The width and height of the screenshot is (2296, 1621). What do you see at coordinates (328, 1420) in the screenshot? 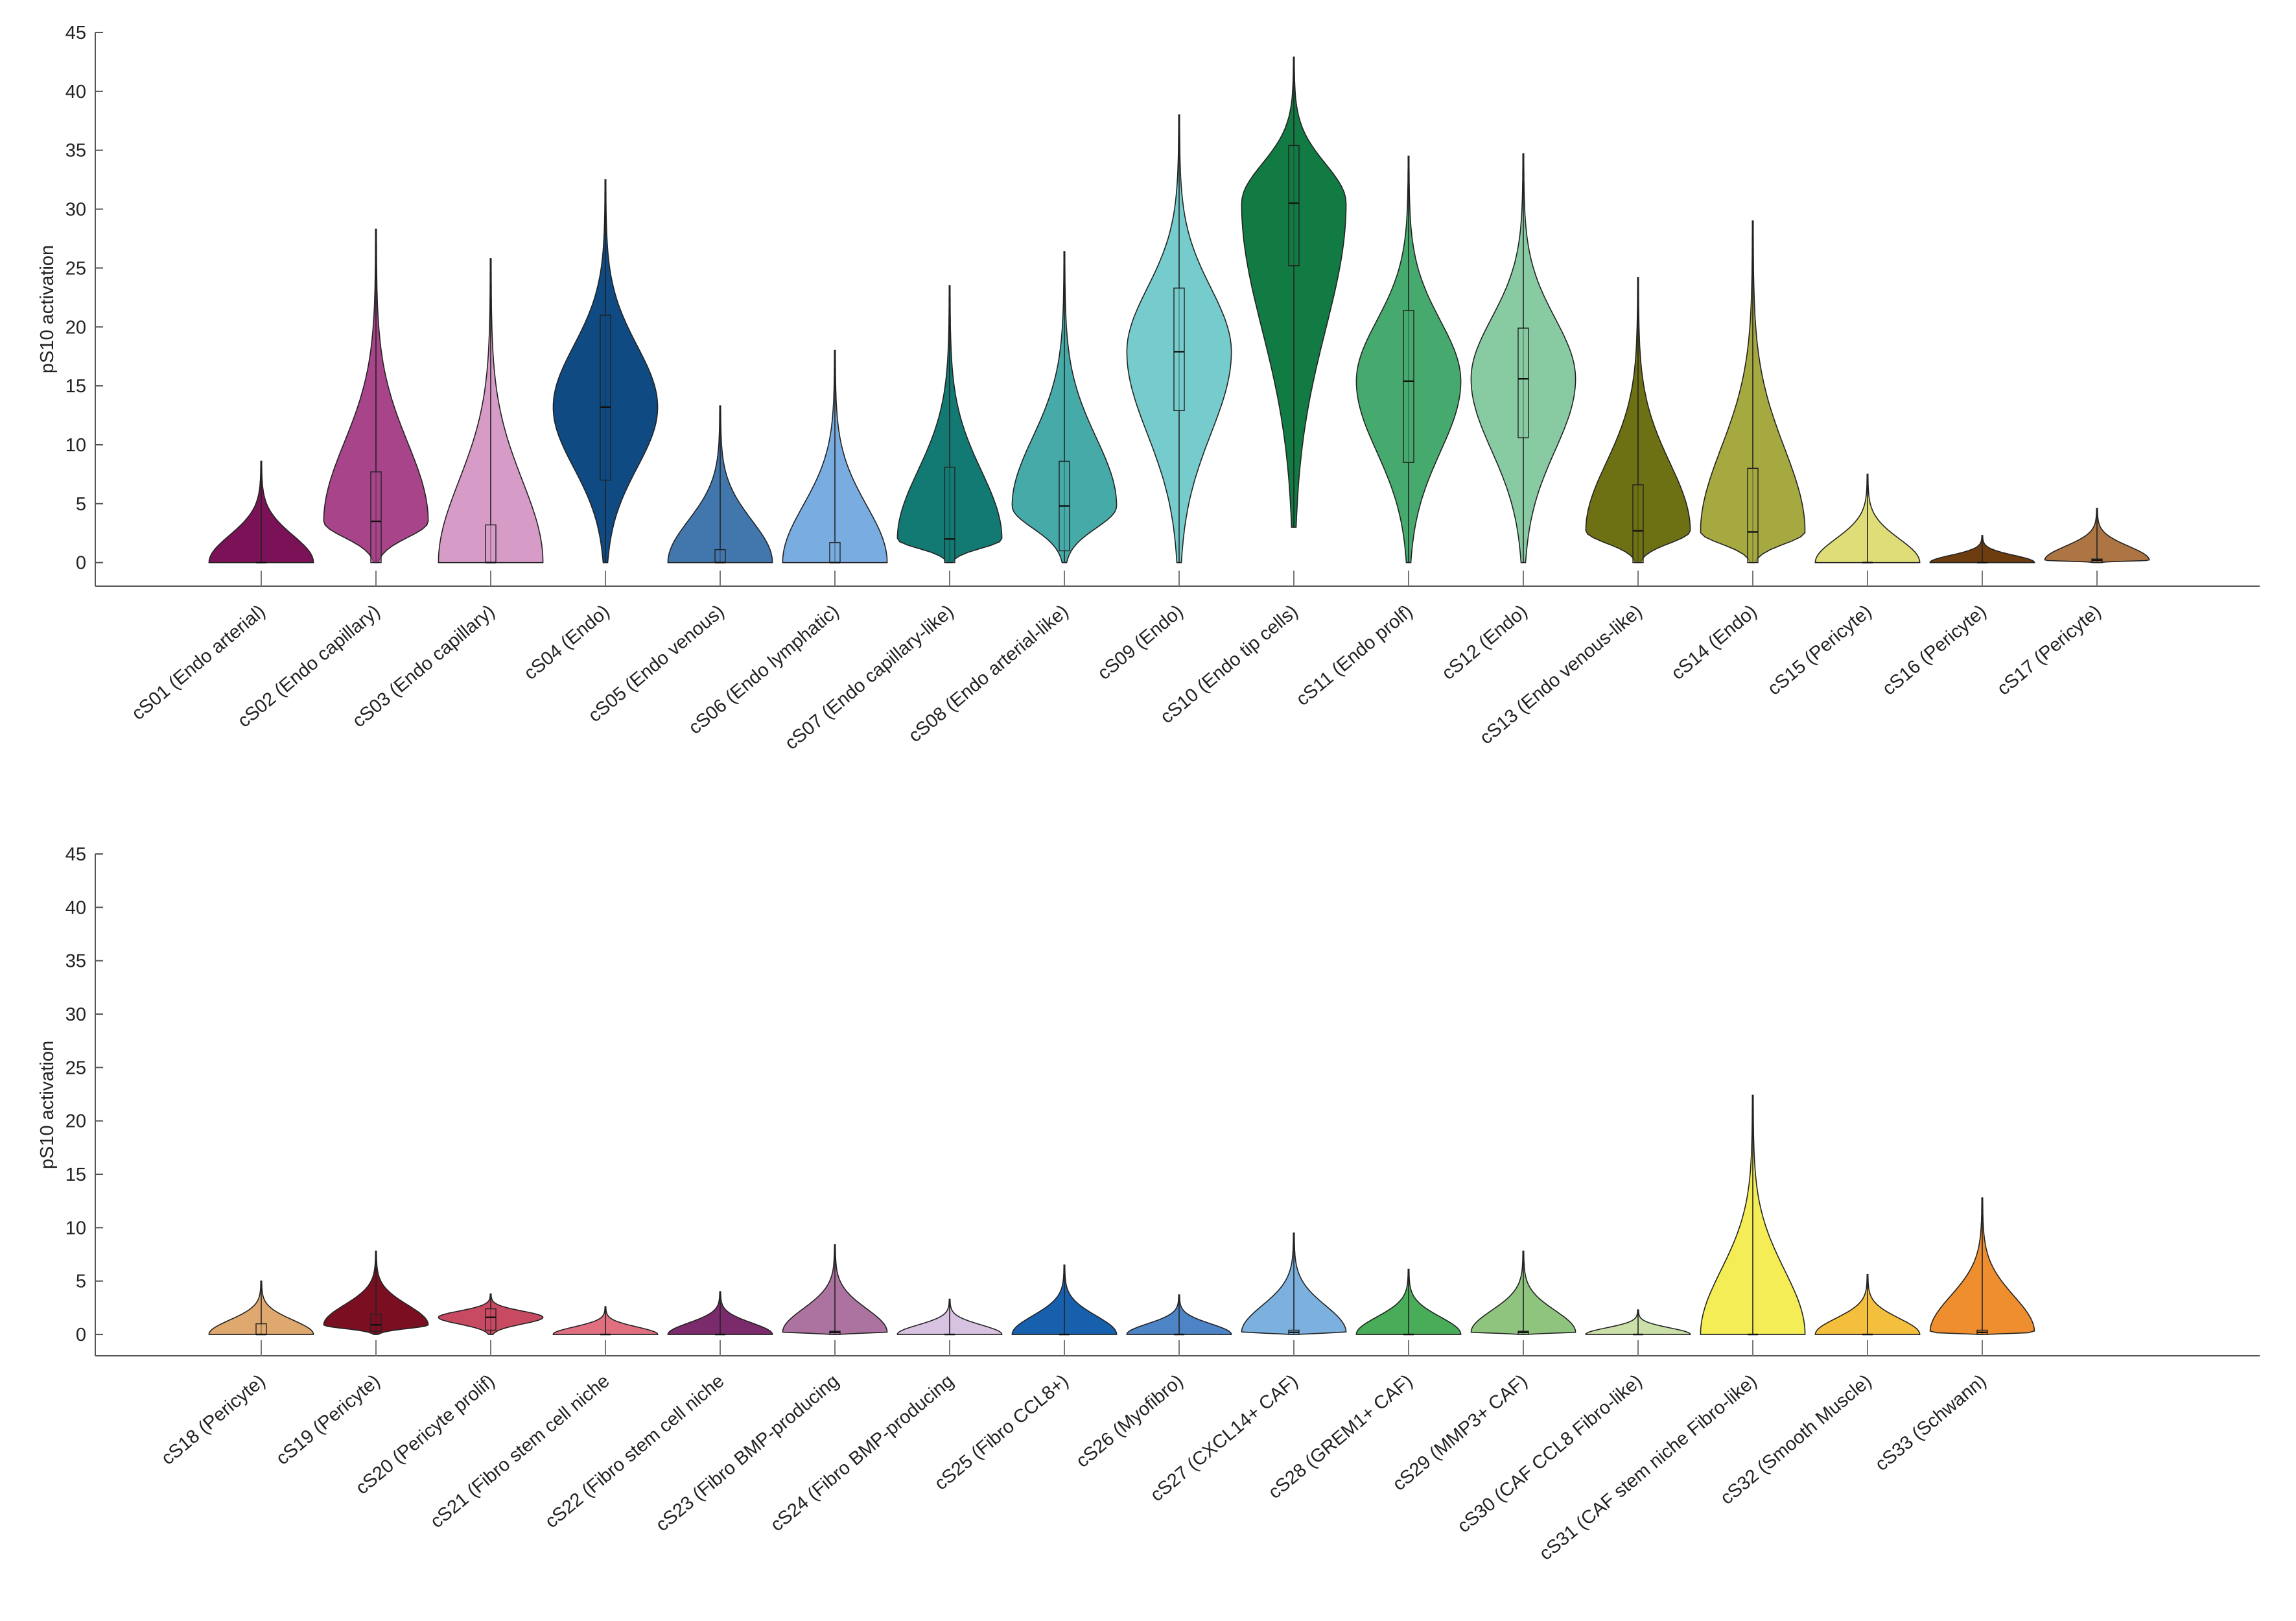
I see `x-tick-label: cS19 (Pericyte)` at bounding box center [328, 1420].